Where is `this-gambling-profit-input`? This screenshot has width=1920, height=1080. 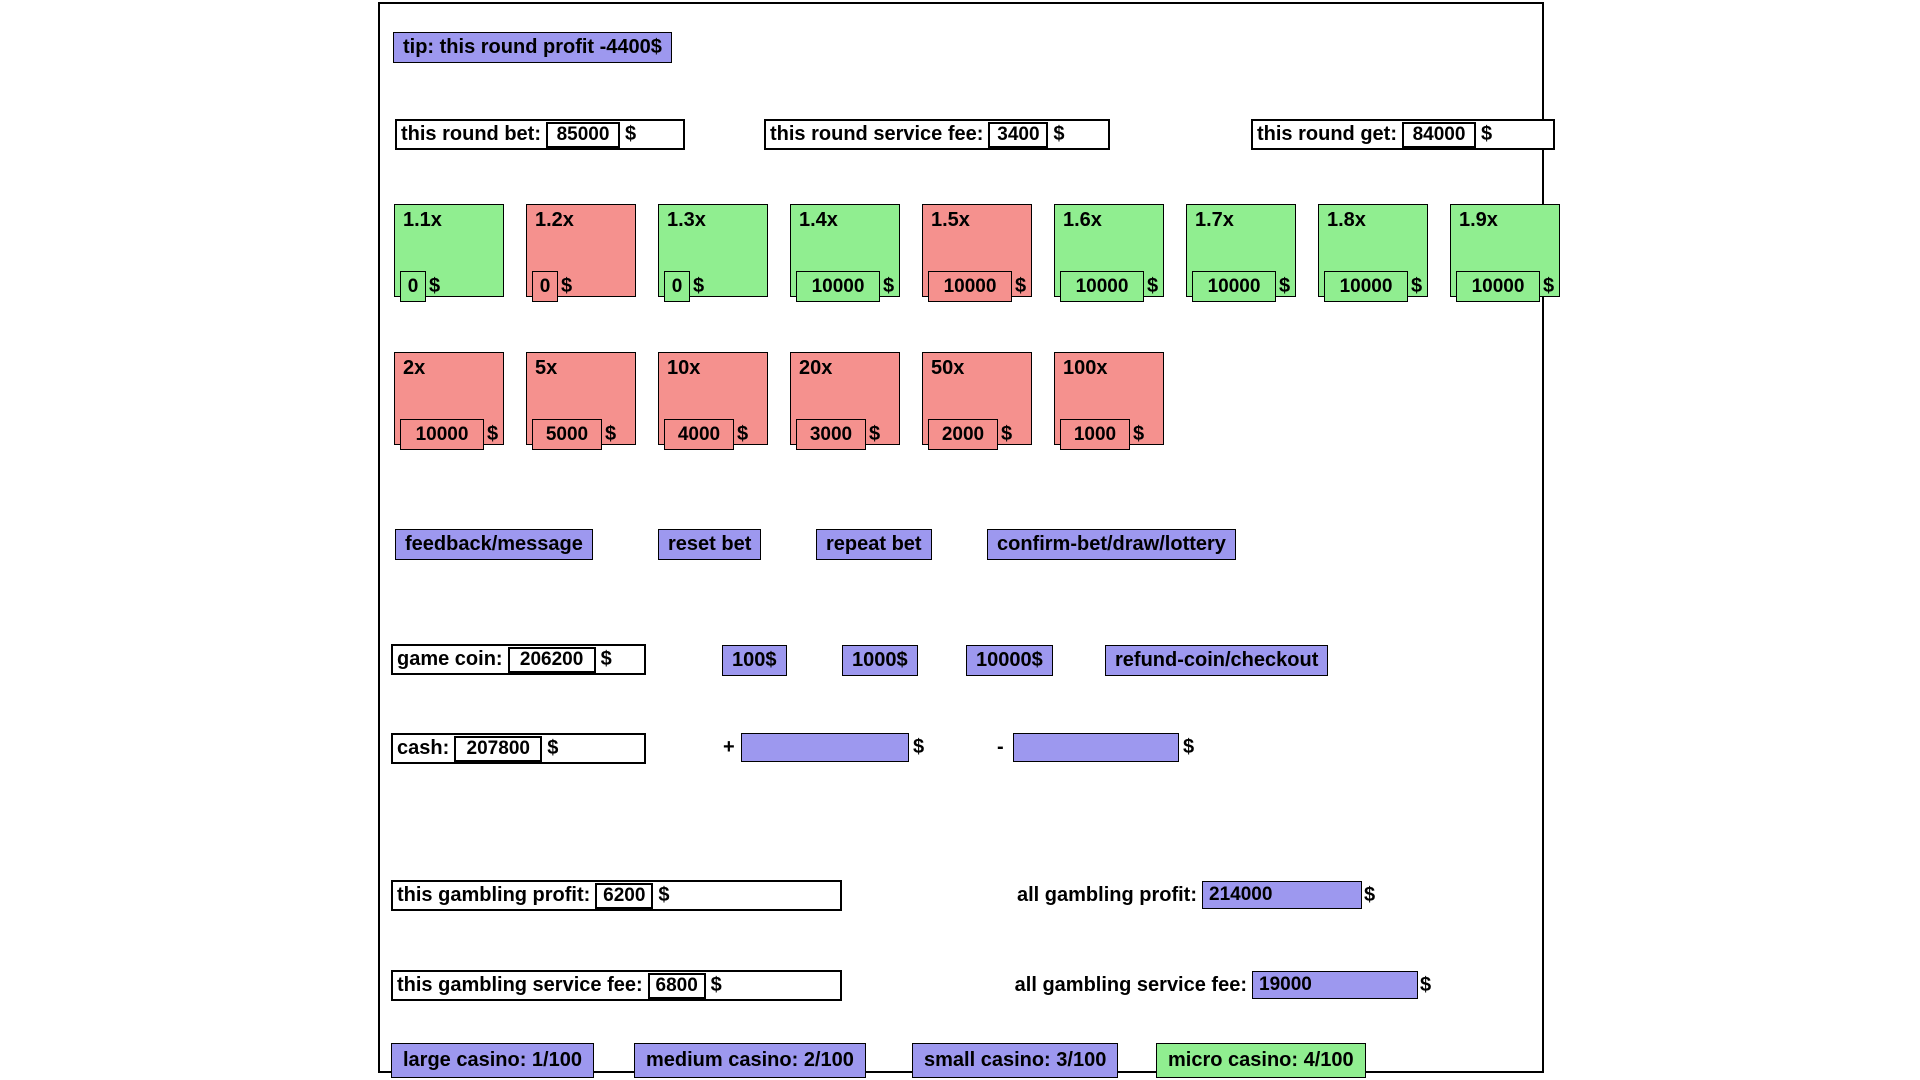
this-gambling-profit-input is located at coordinates (624, 895).